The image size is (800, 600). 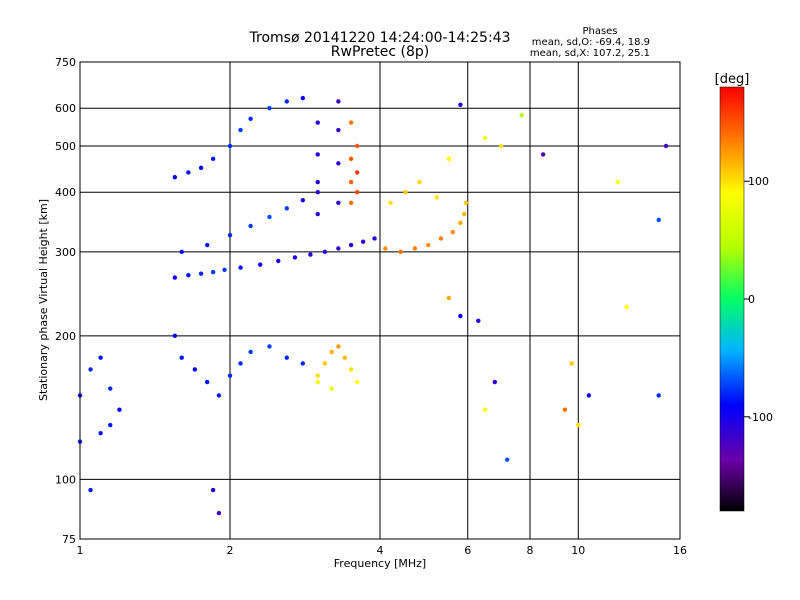 I want to click on colorbar-tick-label: 100, so click(x=758, y=181).